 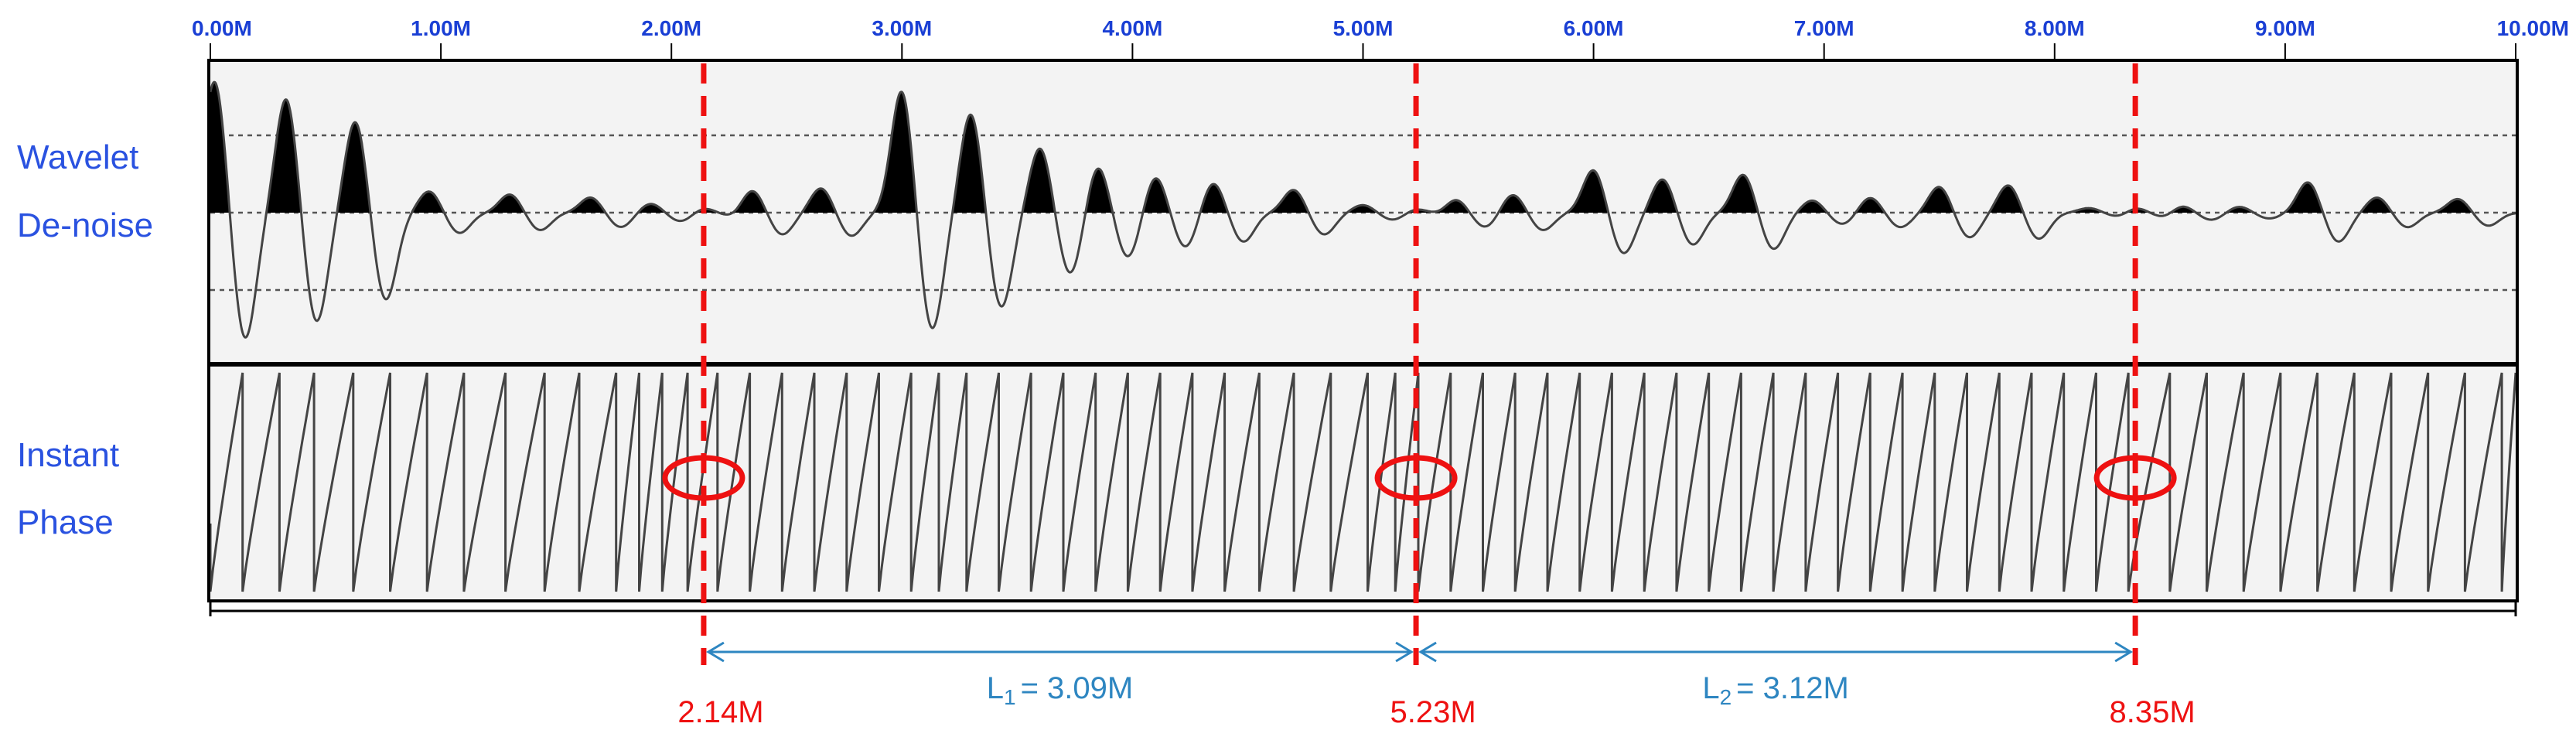 What do you see at coordinates (1726, 697) in the screenshot?
I see `segment-subscript: 2` at bounding box center [1726, 697].